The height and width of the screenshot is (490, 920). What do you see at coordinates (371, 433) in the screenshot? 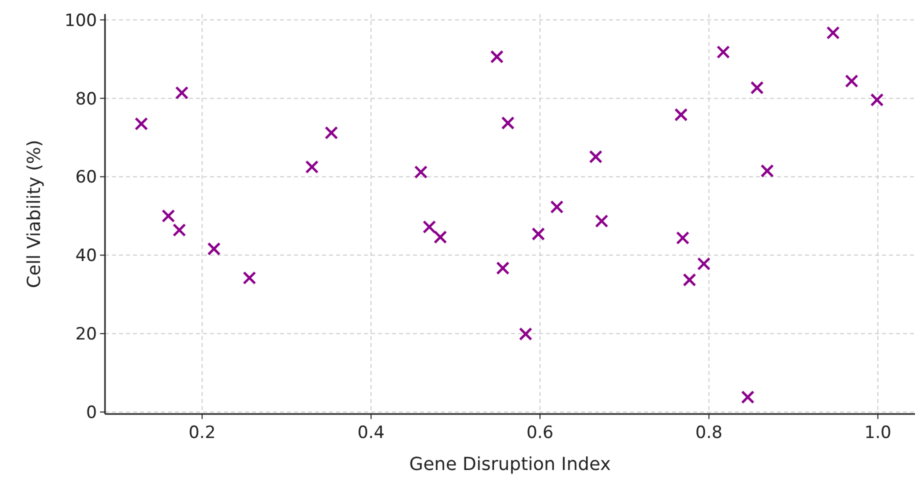
I see `x-tick-label: 0.4` at bounding box center [371, 433].